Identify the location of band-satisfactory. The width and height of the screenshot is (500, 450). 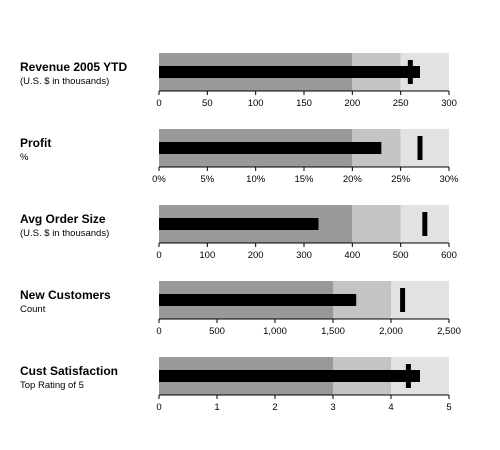
(376, 224).